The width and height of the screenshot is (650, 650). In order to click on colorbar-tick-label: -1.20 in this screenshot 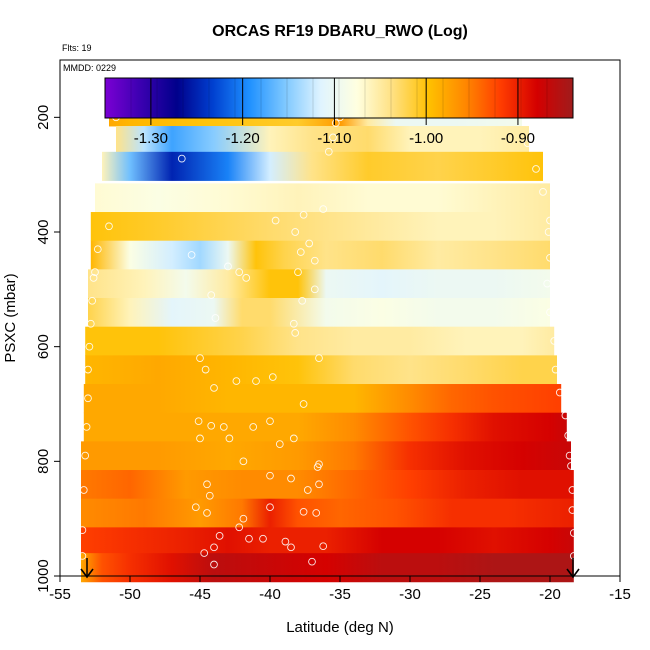, I will do `click(243, 138)`.